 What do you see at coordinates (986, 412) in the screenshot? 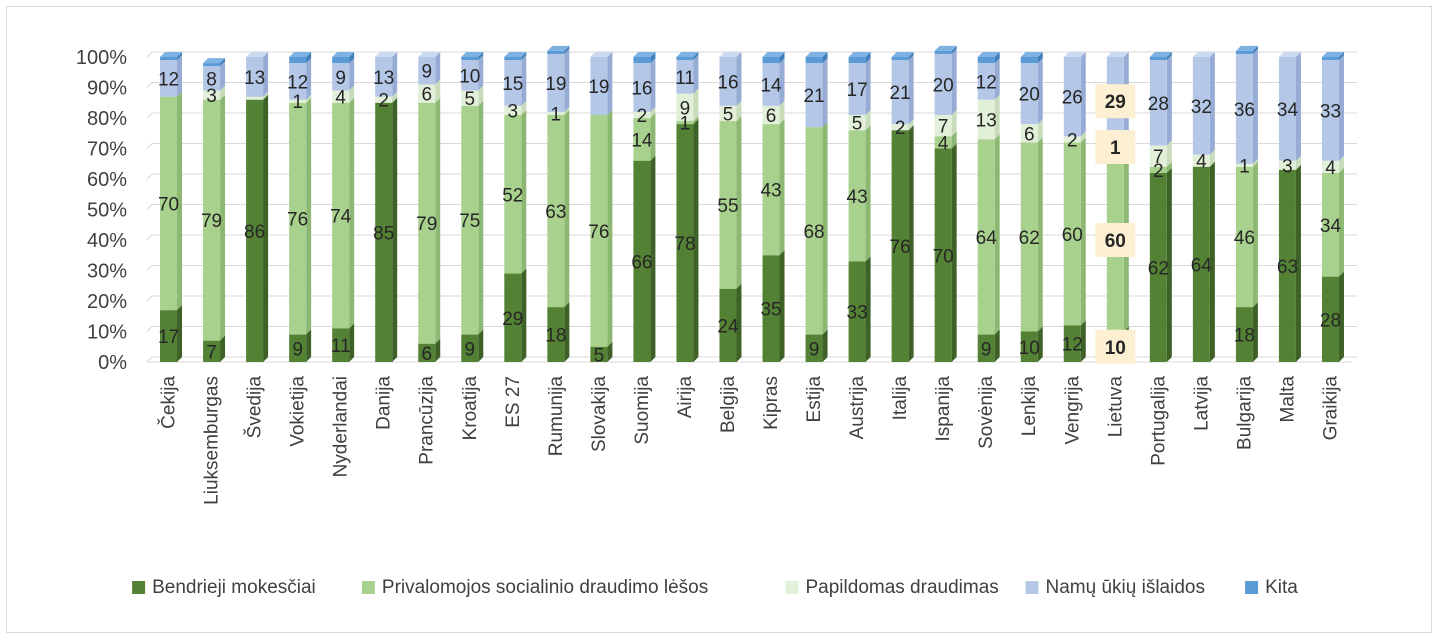
I see `x-tick-label: Sovėnija` at bounding box center [986, 412].